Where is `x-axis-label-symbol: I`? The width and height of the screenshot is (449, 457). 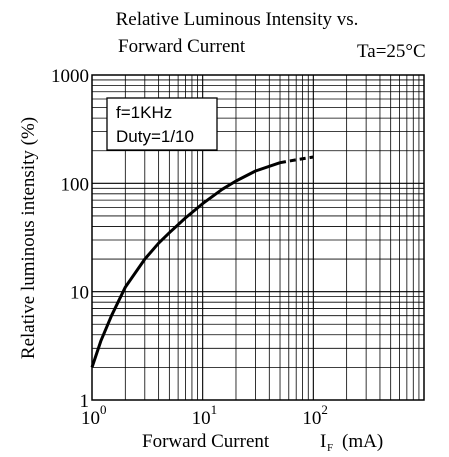 x-axis-label-symbol: I is located at coordinates (323, 441).